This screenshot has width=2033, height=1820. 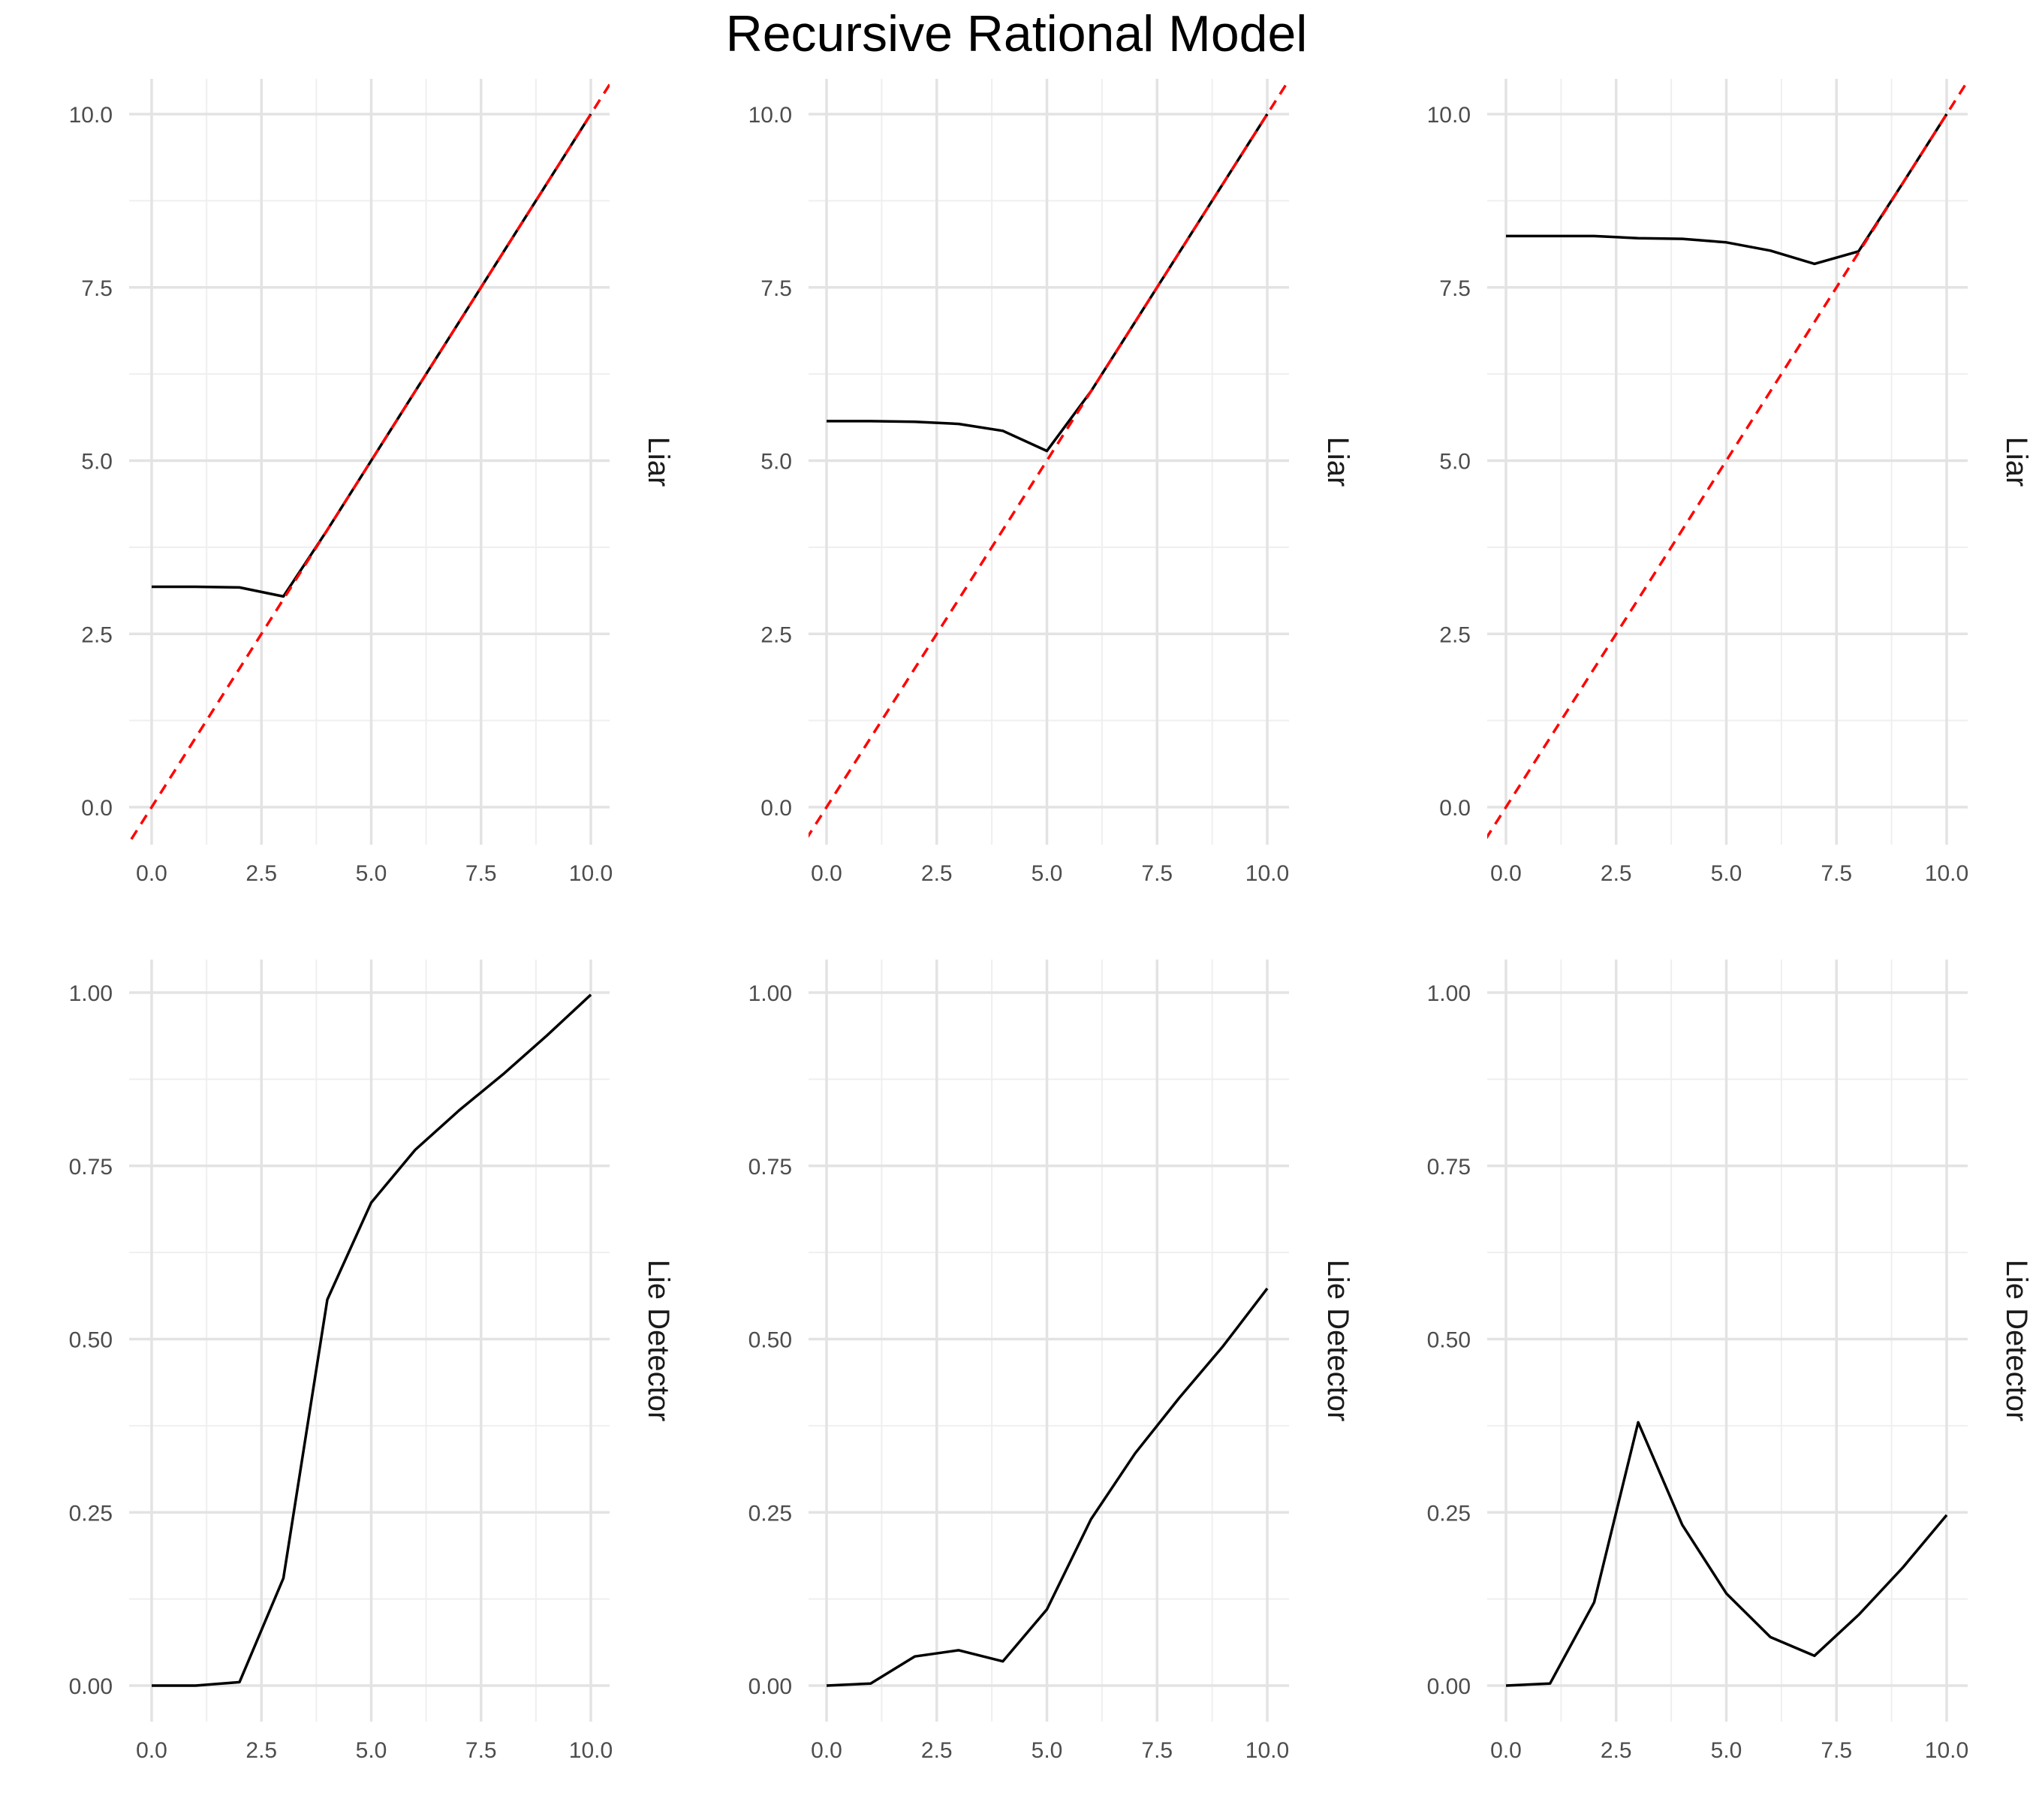 I want to click on panel-1-2-y-tick-label: 2.5, so click(x=776, y=634).